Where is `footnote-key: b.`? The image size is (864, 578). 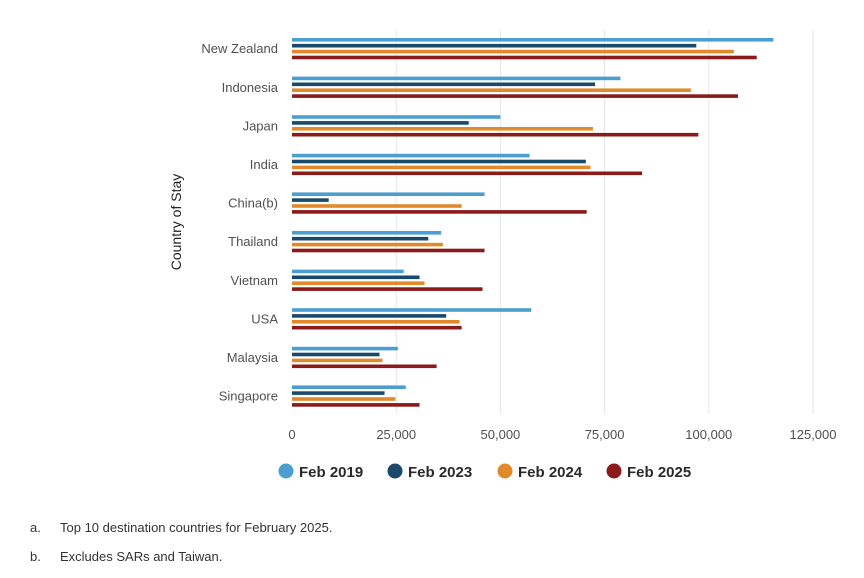 footnote-key: b. is located at coordinates (35, 556).